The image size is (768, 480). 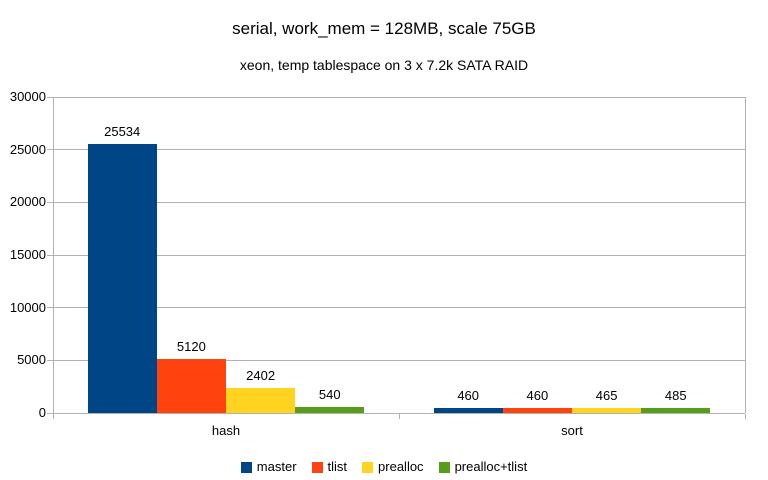 What do you see at coordinates (572, 430) in the screenshot?
I see `x-axis-category-label: sort` at bounding box center [572, 430].